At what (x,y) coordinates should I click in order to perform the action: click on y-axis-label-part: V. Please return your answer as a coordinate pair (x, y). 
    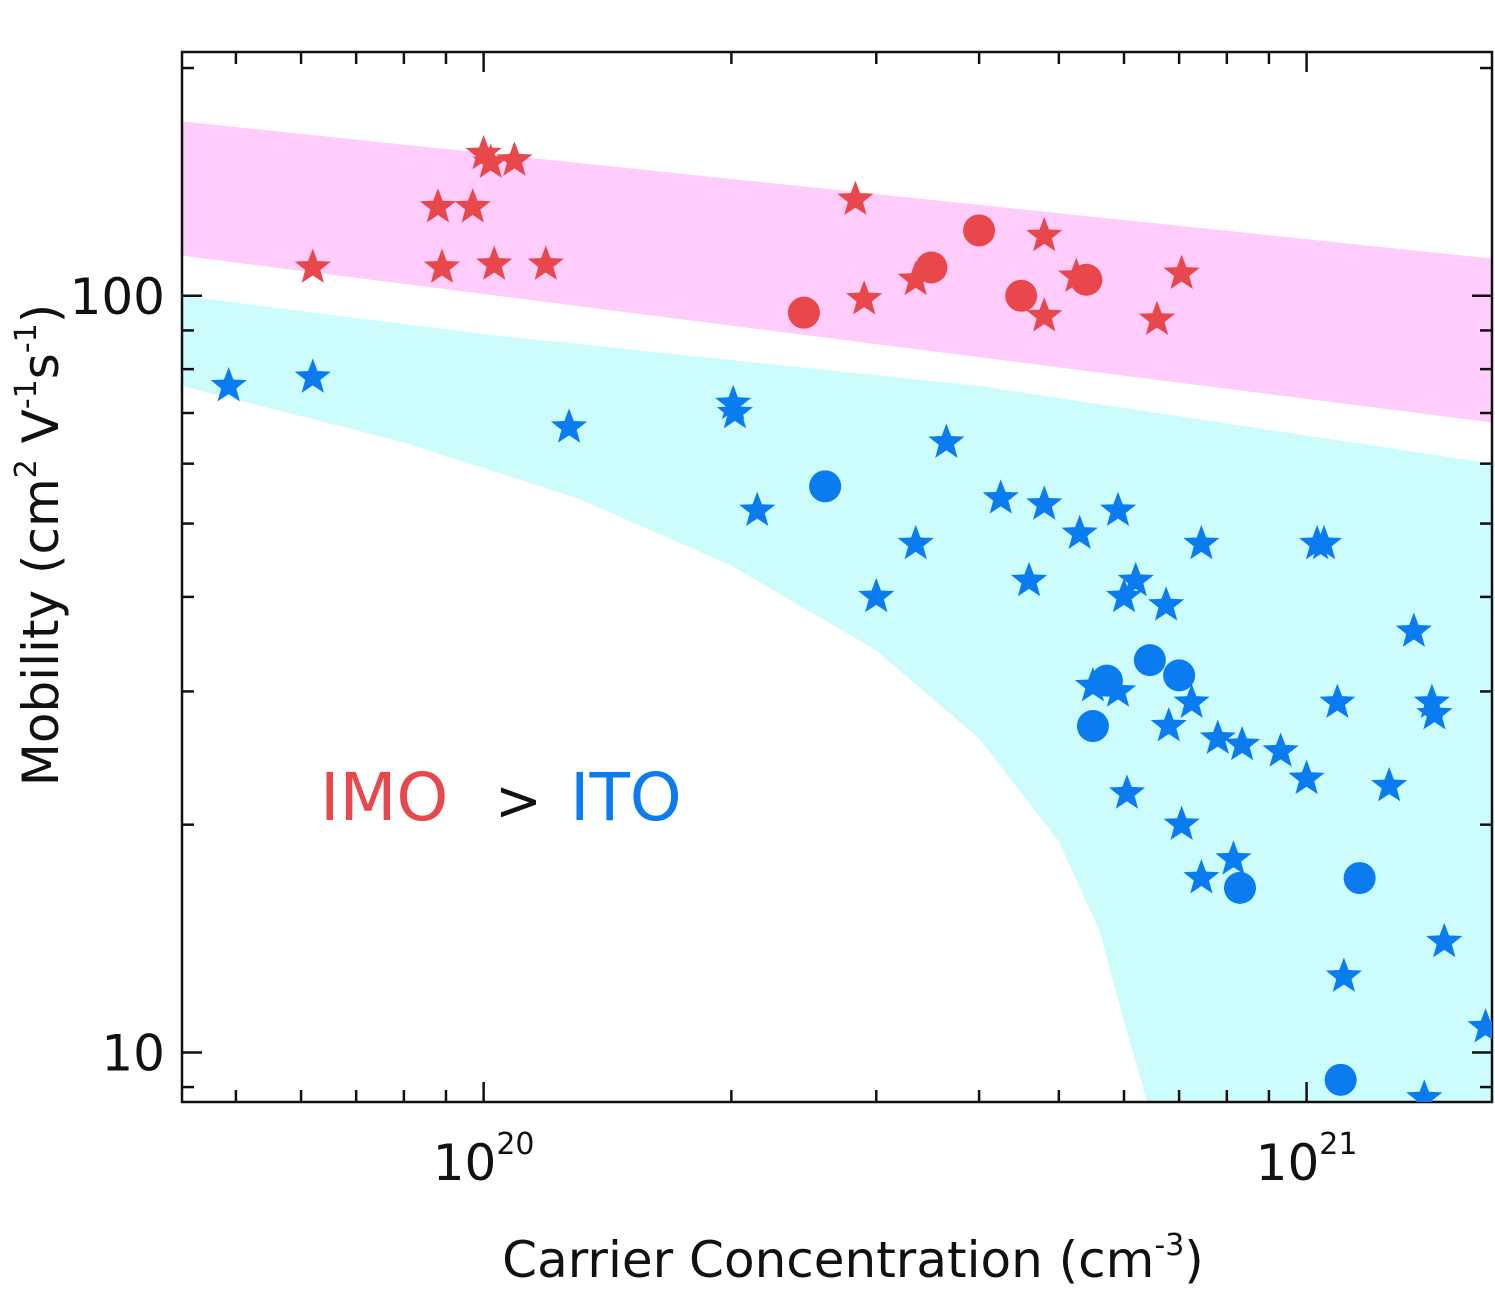
    Looking at the image, I should click on (41, 434).